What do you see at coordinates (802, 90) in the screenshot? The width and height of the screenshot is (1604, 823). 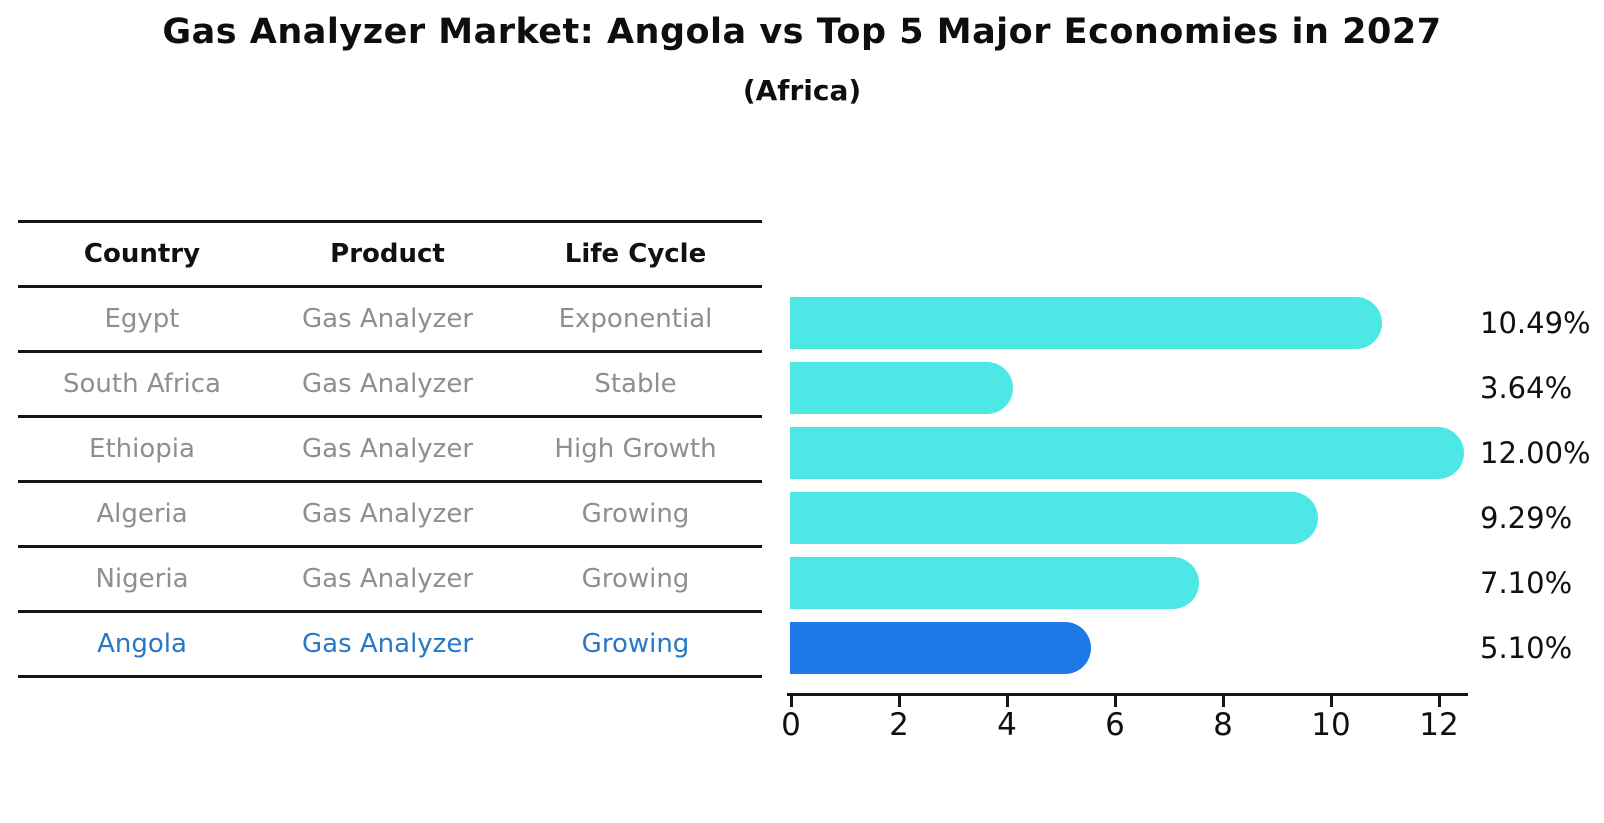 I see `chart-subtitle: (Africa)` at bounding box center [802, 90].